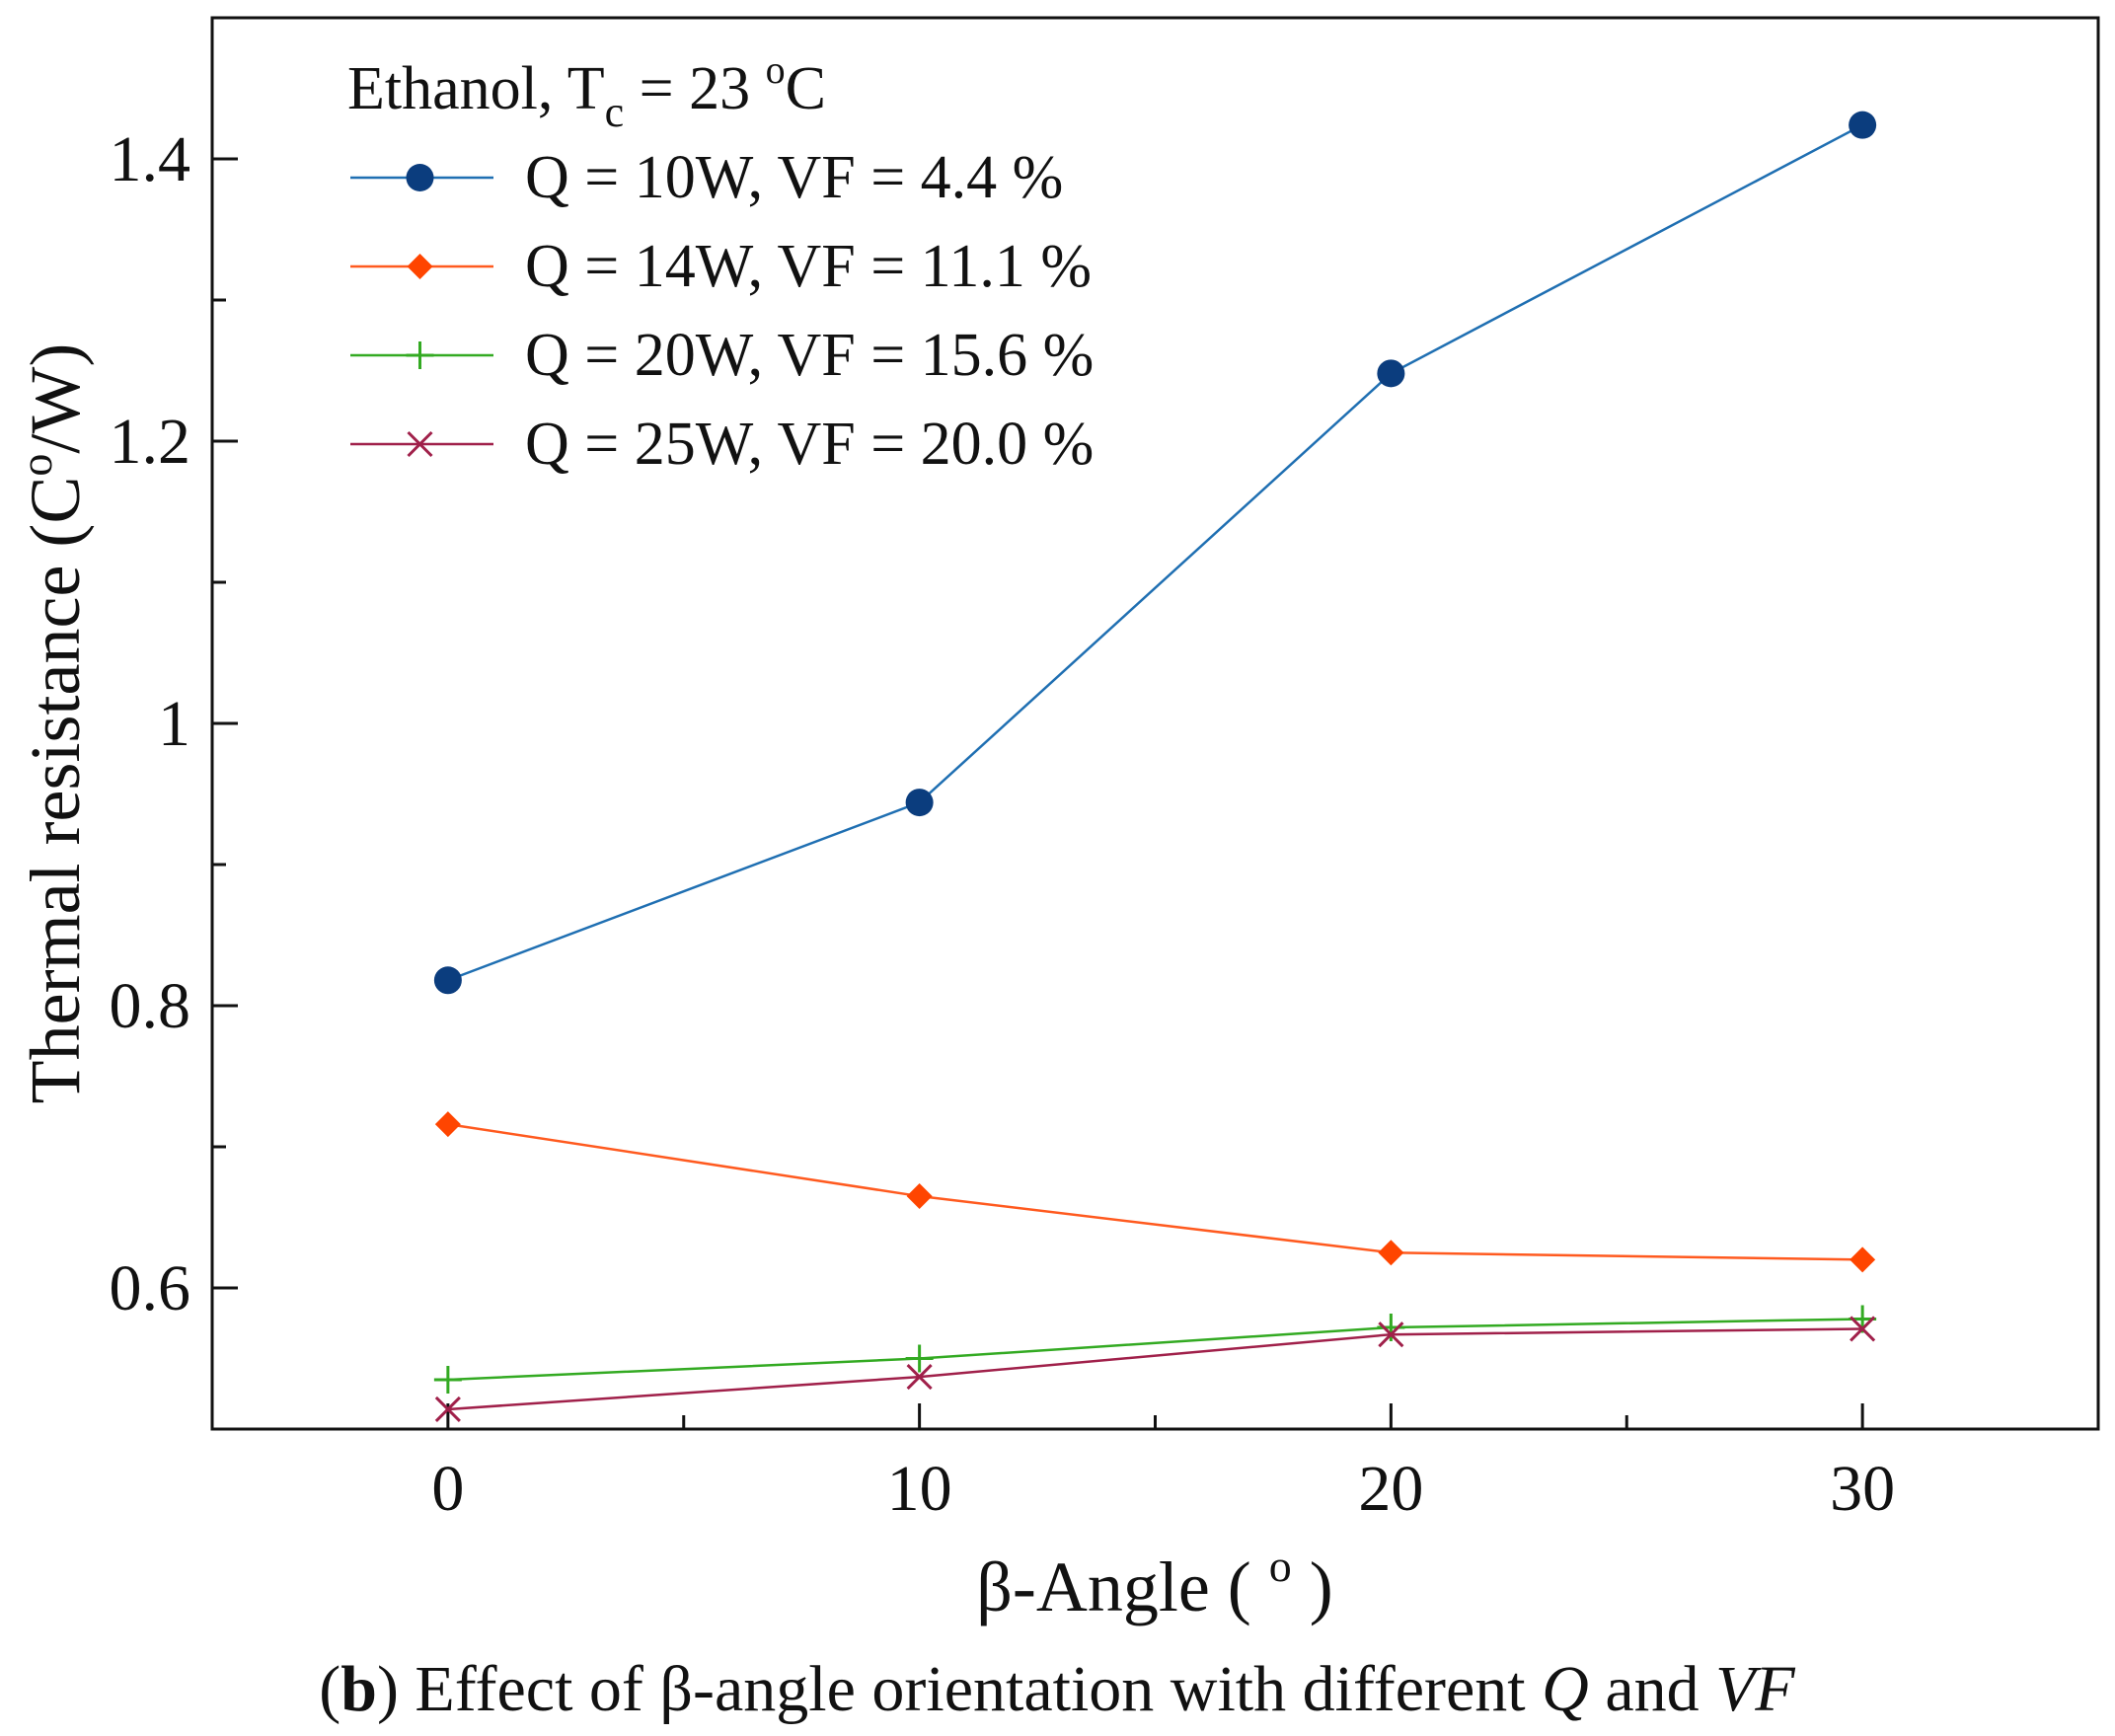  What do you see at coordinates (1163, 1464) in the screenshot?
I see `x-axis-ticks: 0 10 20 30` at bounding box center [1163, 1464].